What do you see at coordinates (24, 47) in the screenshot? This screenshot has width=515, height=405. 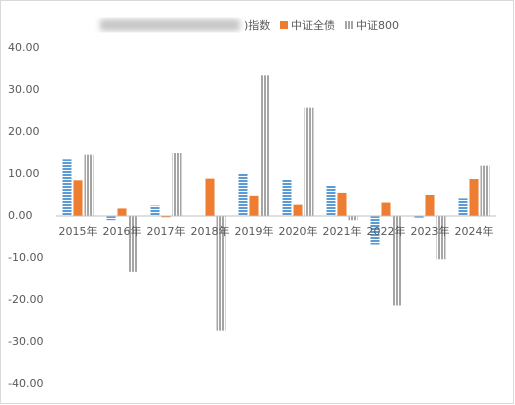 I see `y-tick-label: 40.00` at bounding box center [24, 47].